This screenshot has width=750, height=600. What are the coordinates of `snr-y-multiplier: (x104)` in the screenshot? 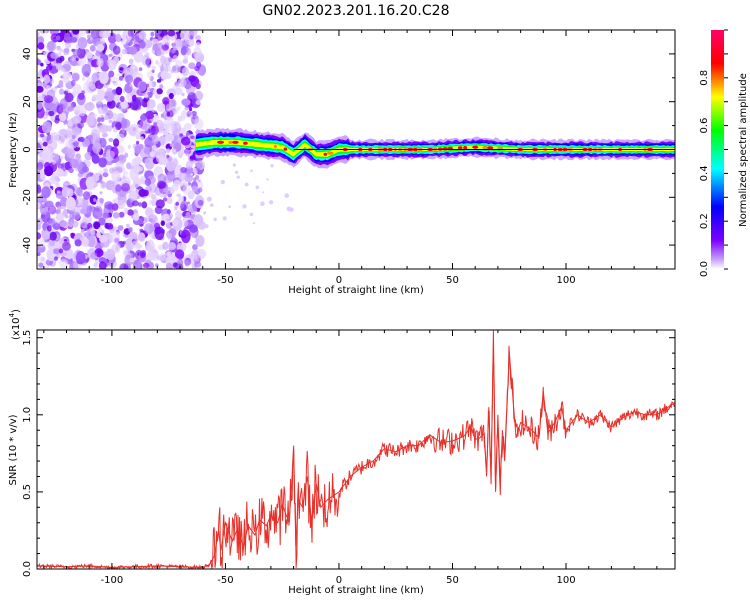 It's located at (15, 324).